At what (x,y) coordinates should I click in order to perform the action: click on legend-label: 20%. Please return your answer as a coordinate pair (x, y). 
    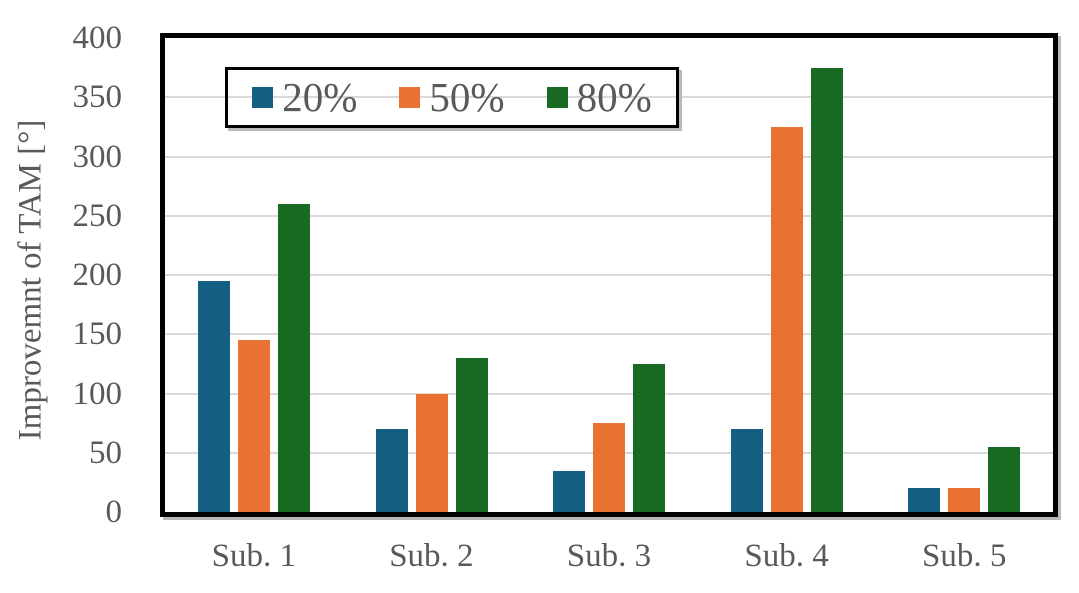
    Looking at the image, I should click on (320, 97).